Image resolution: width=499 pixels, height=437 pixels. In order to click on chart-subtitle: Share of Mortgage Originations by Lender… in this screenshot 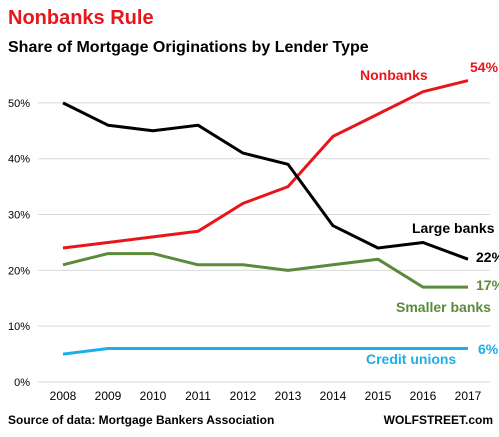, I will do `click(188, 47)`.